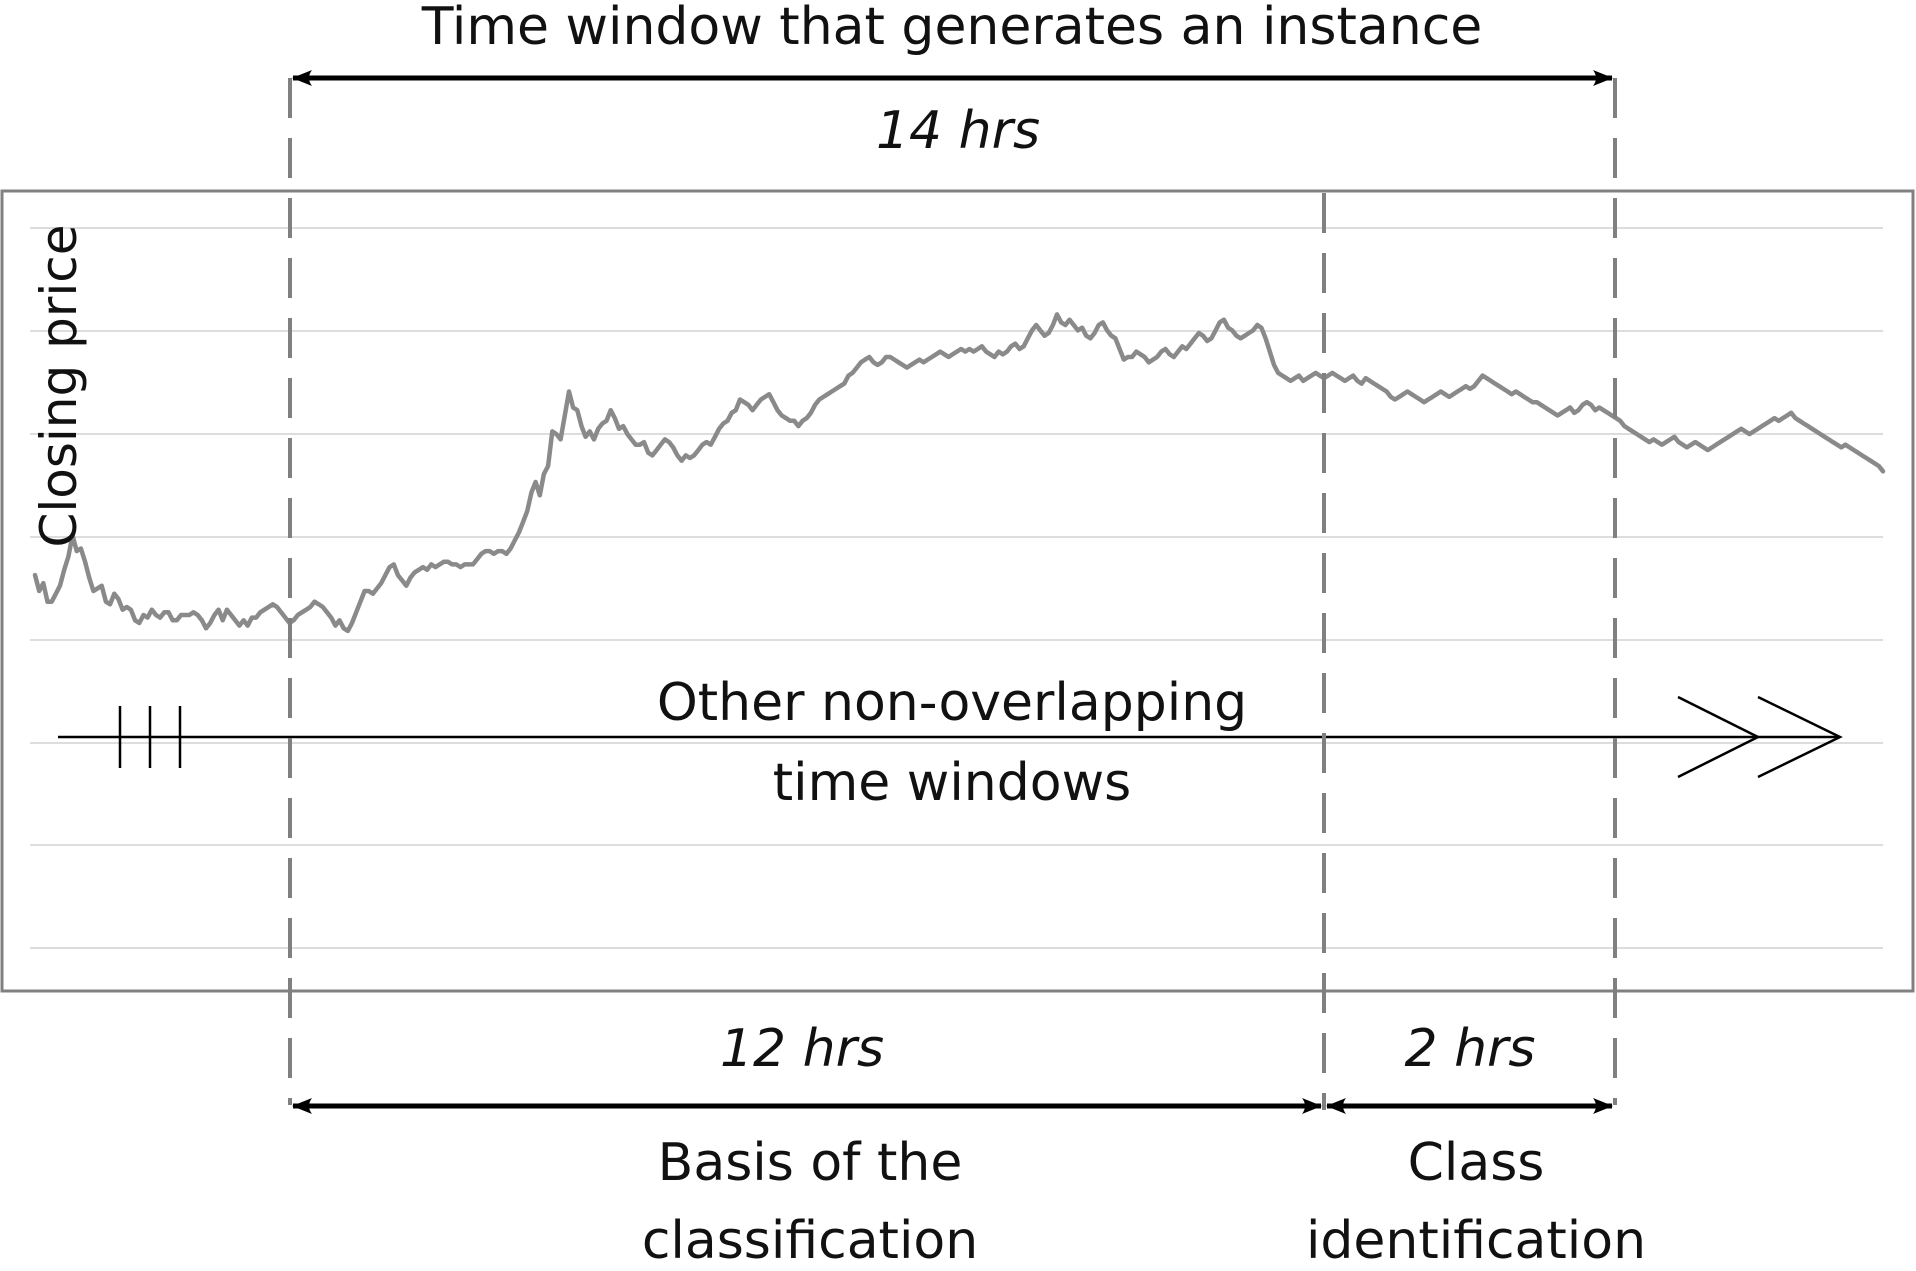  Describe the element at coordinates (1476, 1241) in the screenshot. I see `class-caption-line2: identification` at that location.